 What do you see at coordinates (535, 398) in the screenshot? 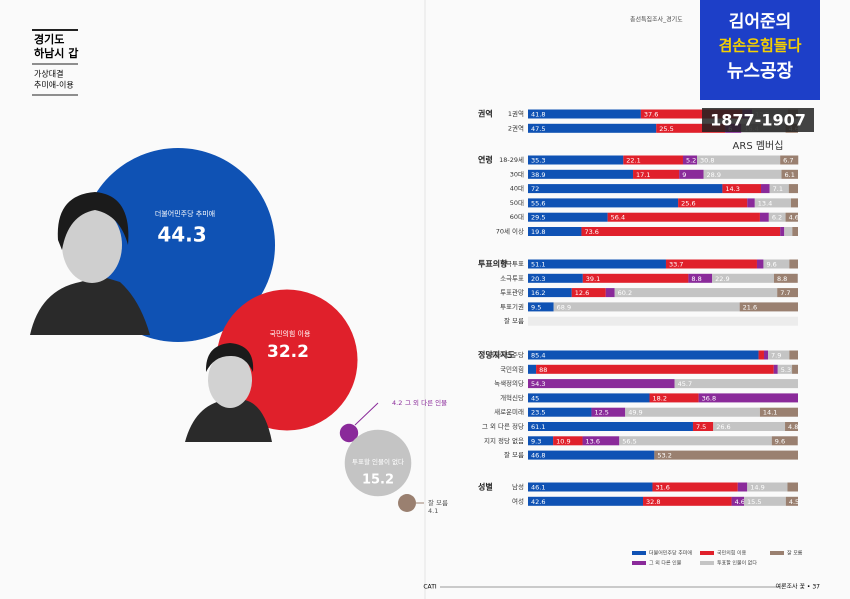
I see `value-label: 45` at bounding box center [535, 398].